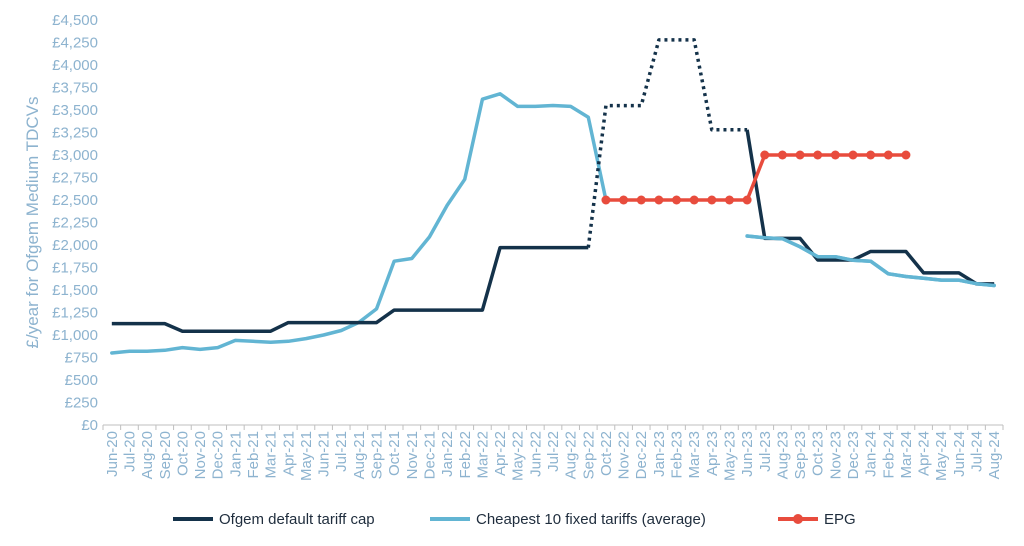 Image resolution: width=1024 pixels, height=546 pixels. I want to click on x-tick-label: Dec-21, so click(429, 455).